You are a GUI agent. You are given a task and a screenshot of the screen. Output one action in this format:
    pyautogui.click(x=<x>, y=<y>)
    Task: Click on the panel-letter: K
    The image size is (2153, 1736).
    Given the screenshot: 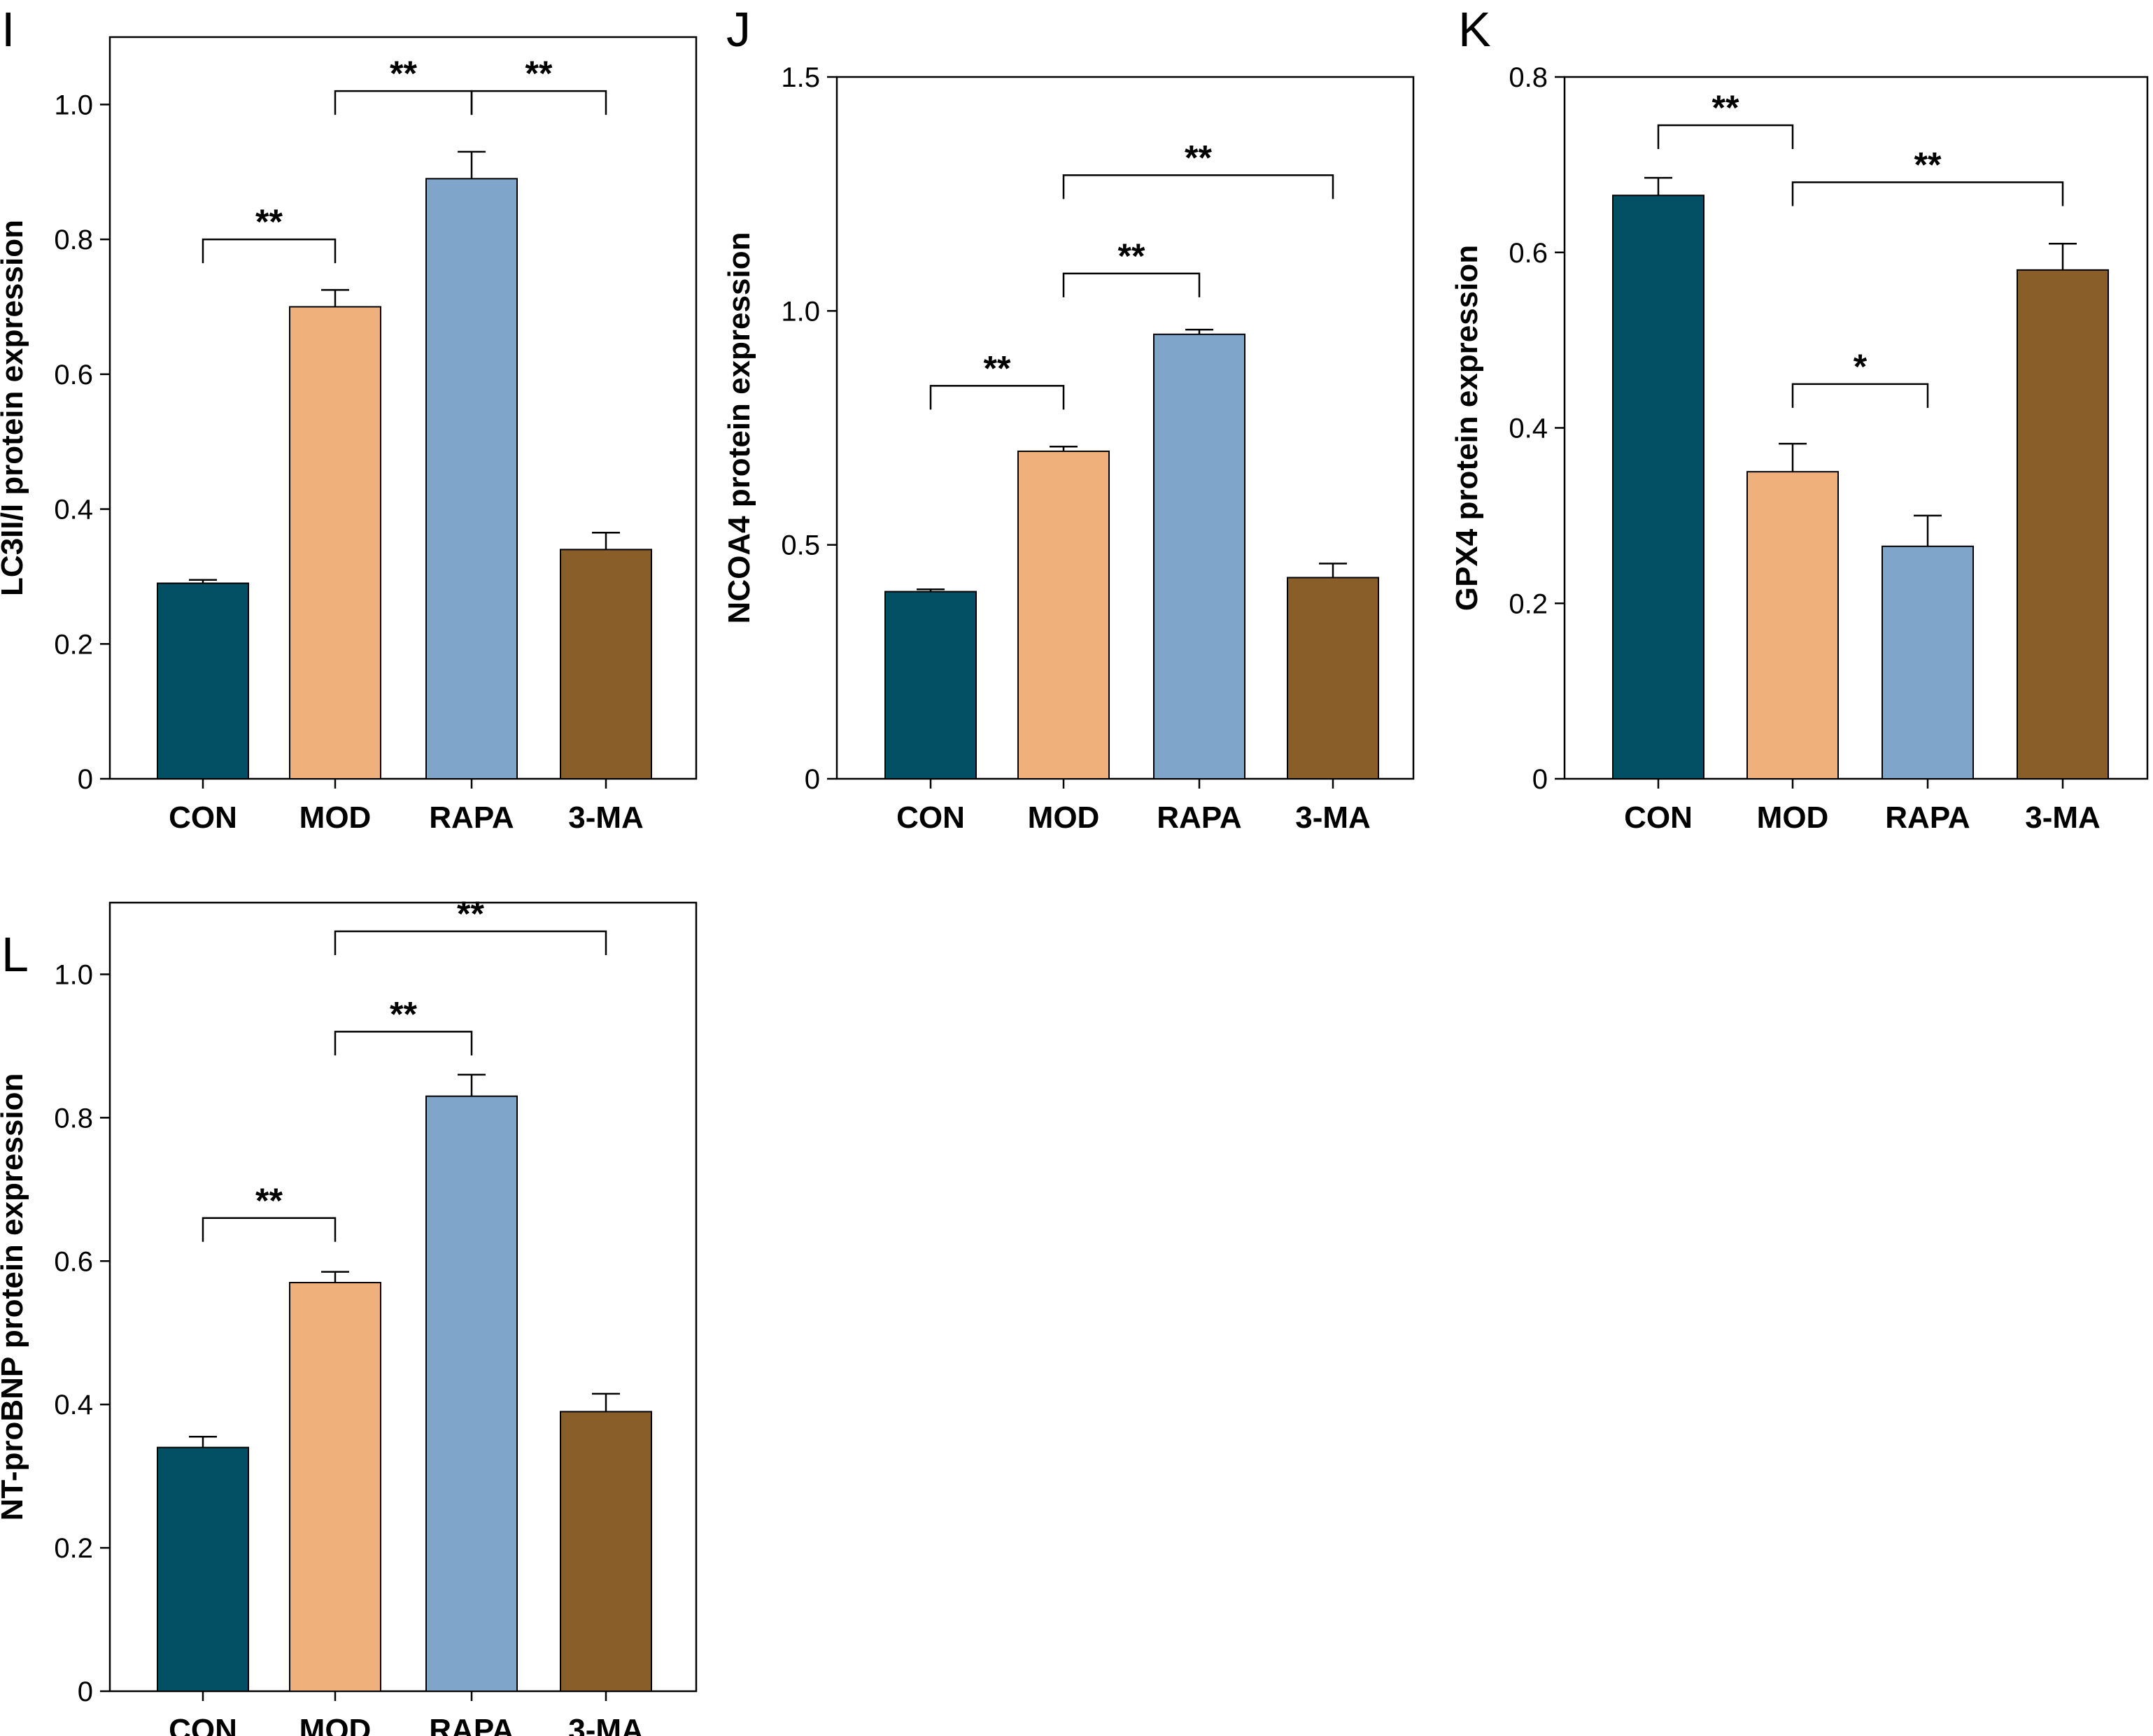 What is the action you would take?
    pyautogui.click(x=1474, y=29)
    